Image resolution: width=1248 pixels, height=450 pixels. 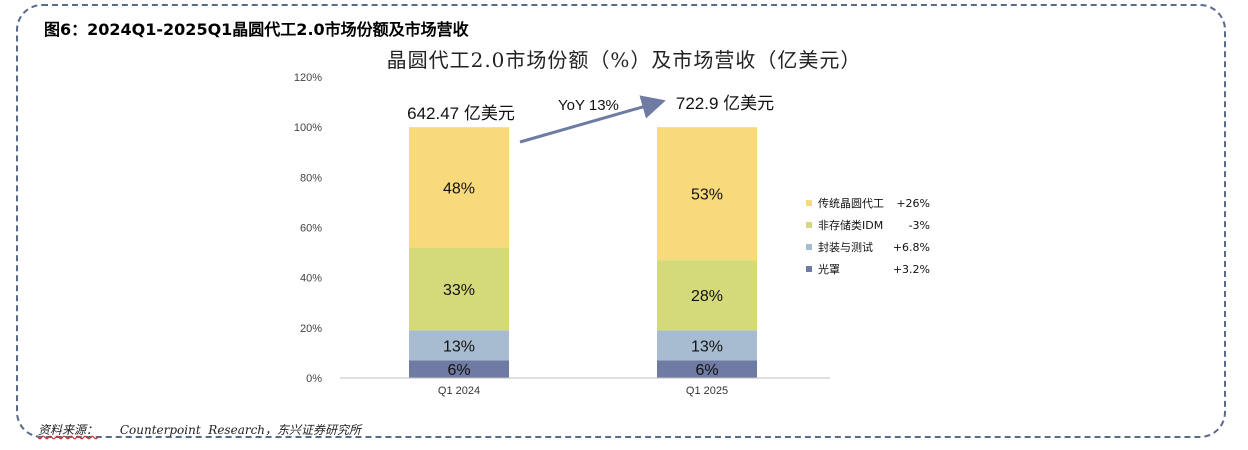 What do you see at coordinates (911, 269) in the screenshot?
I see `legend-growth: +3.2%` at bounding box center [911, 269].